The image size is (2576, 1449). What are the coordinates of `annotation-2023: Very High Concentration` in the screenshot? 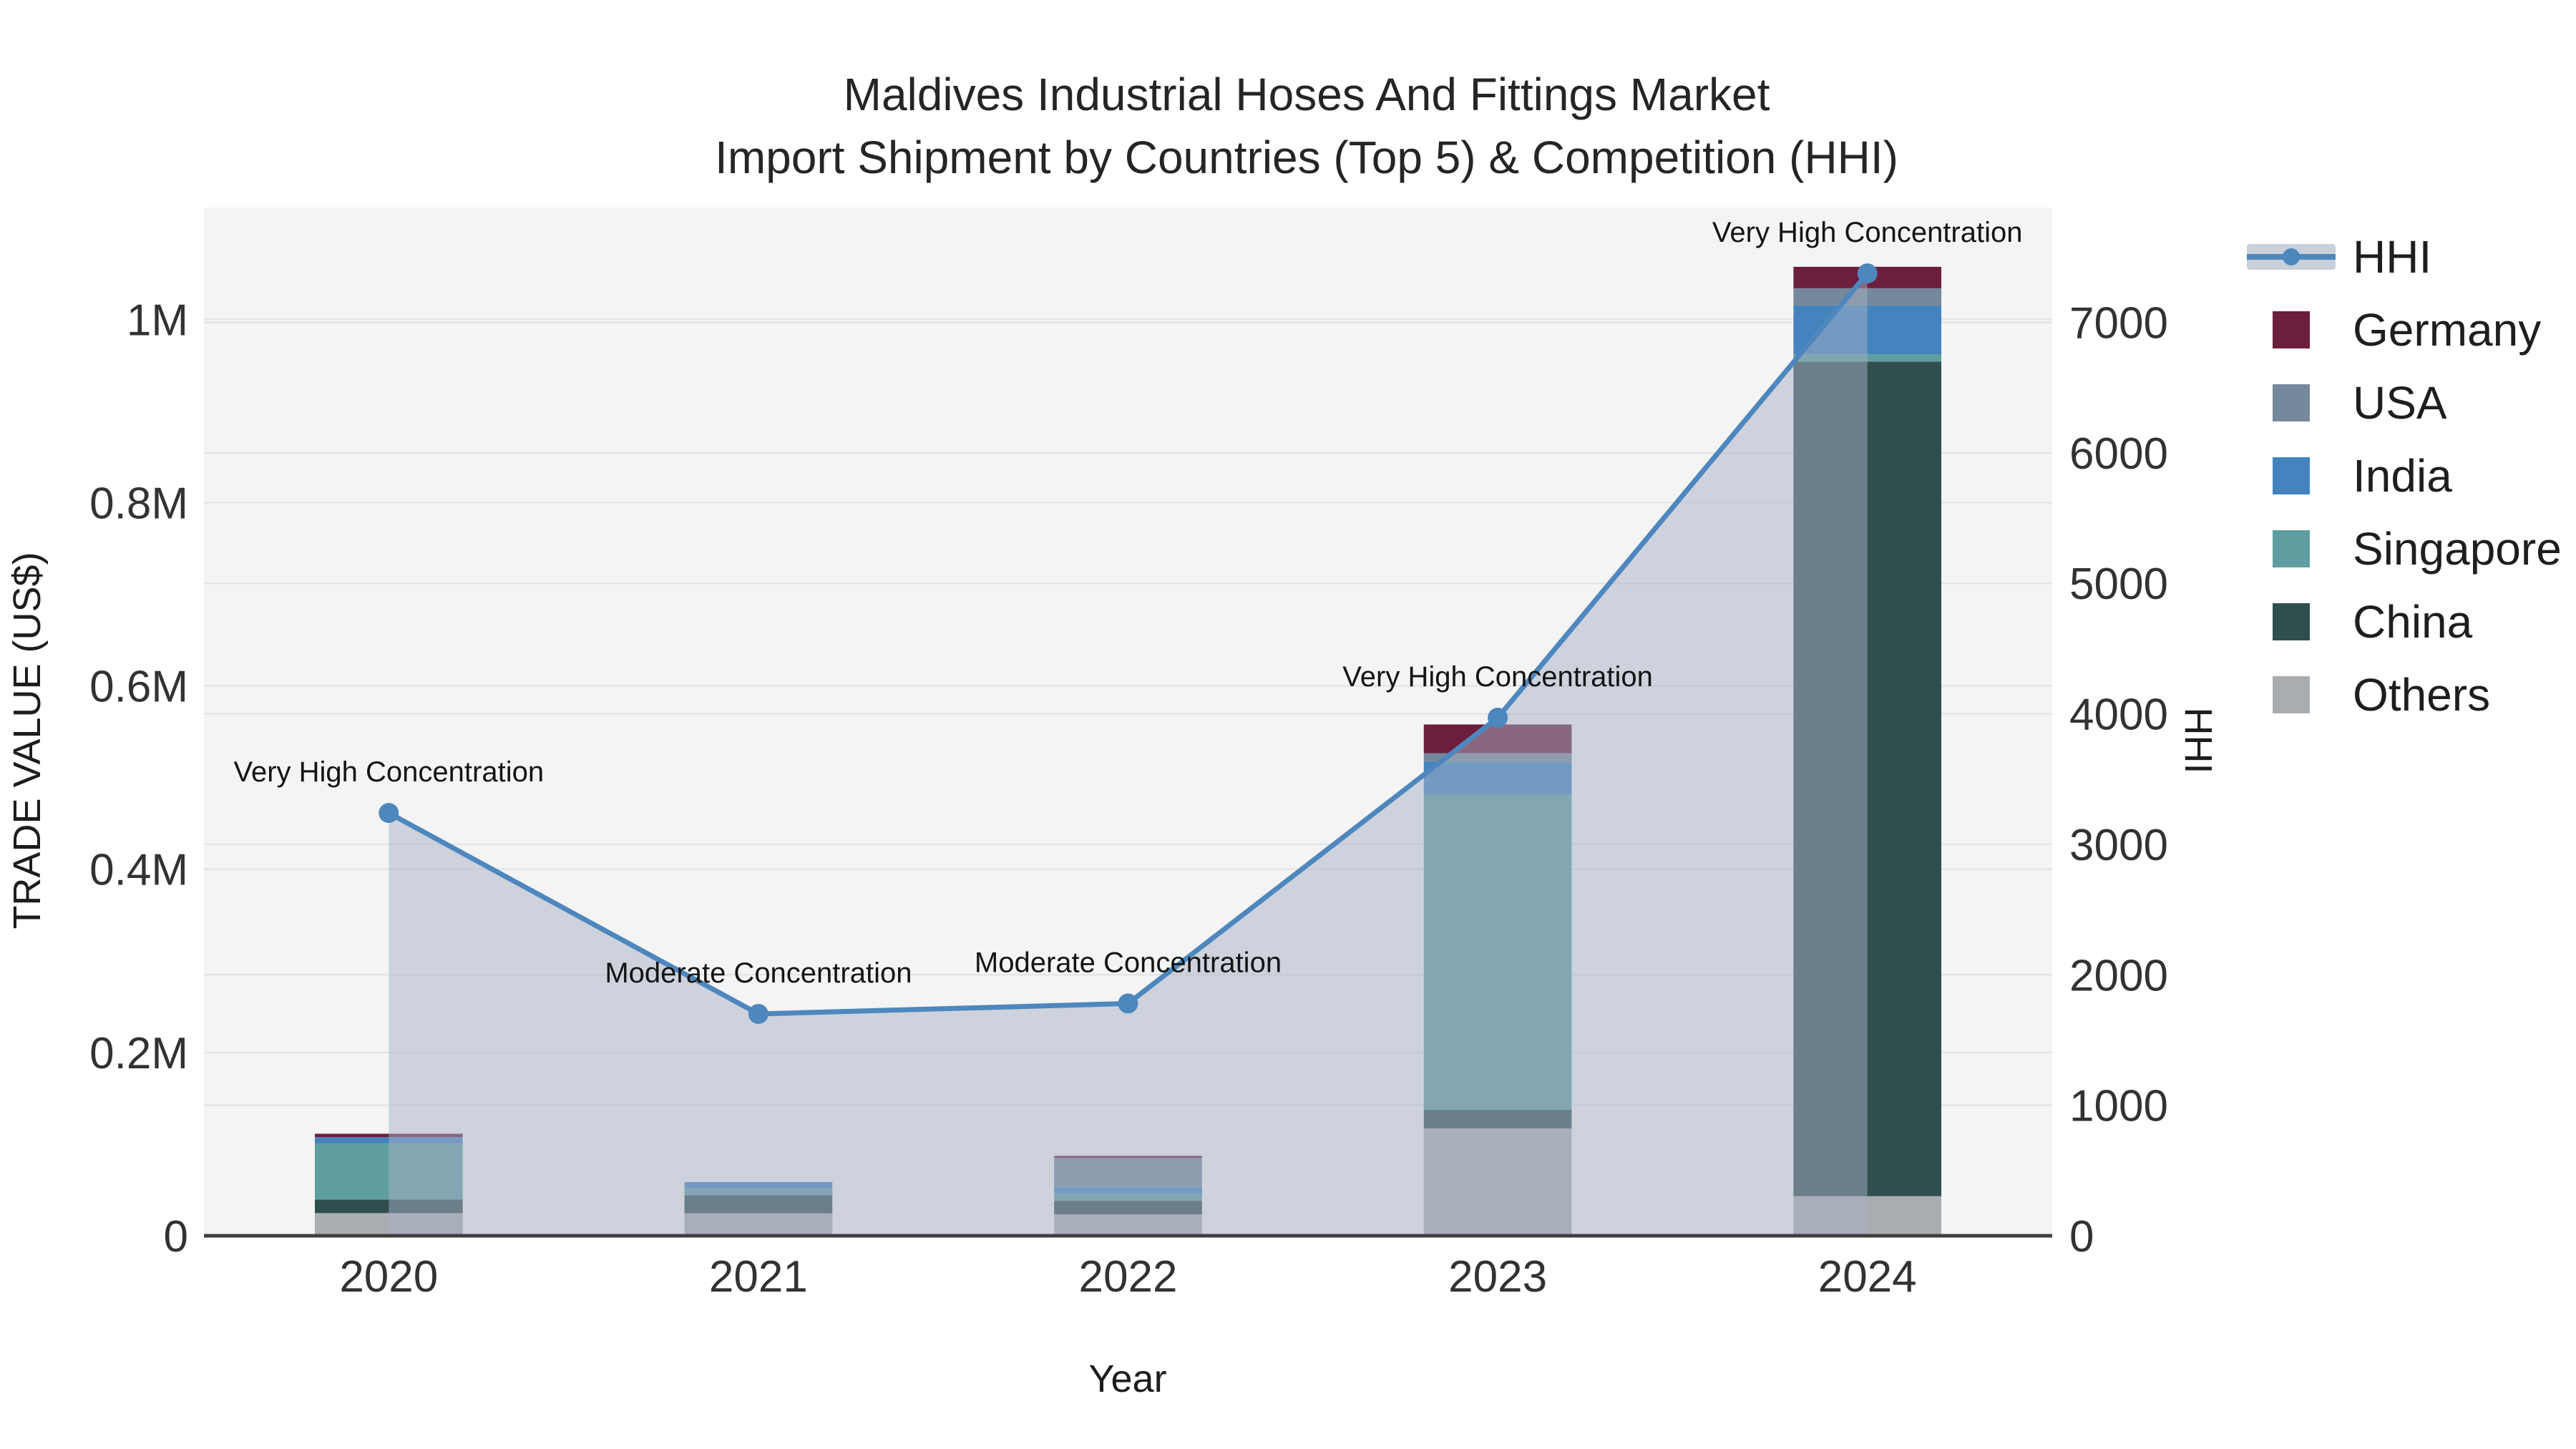 It's located at (1497, 677).